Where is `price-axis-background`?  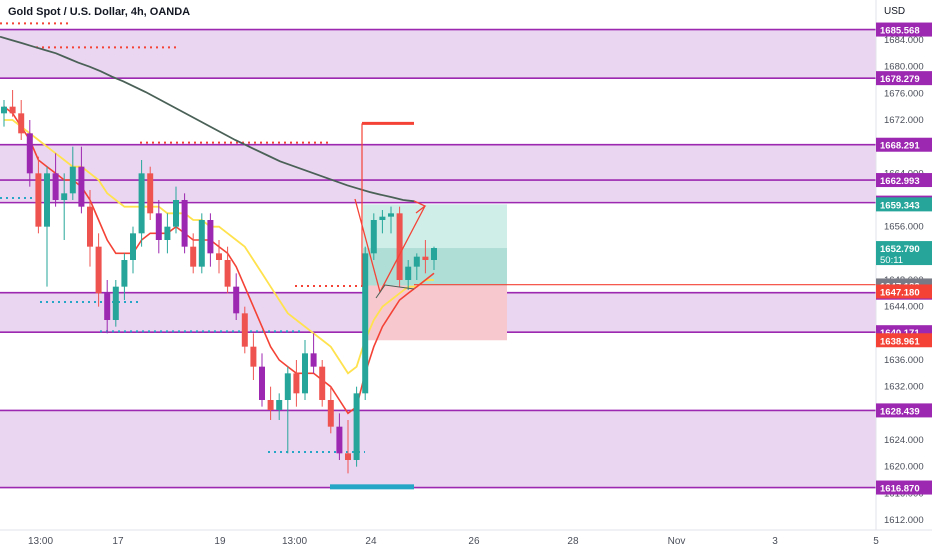
price-axis-background is located at coordinates (904, 275).